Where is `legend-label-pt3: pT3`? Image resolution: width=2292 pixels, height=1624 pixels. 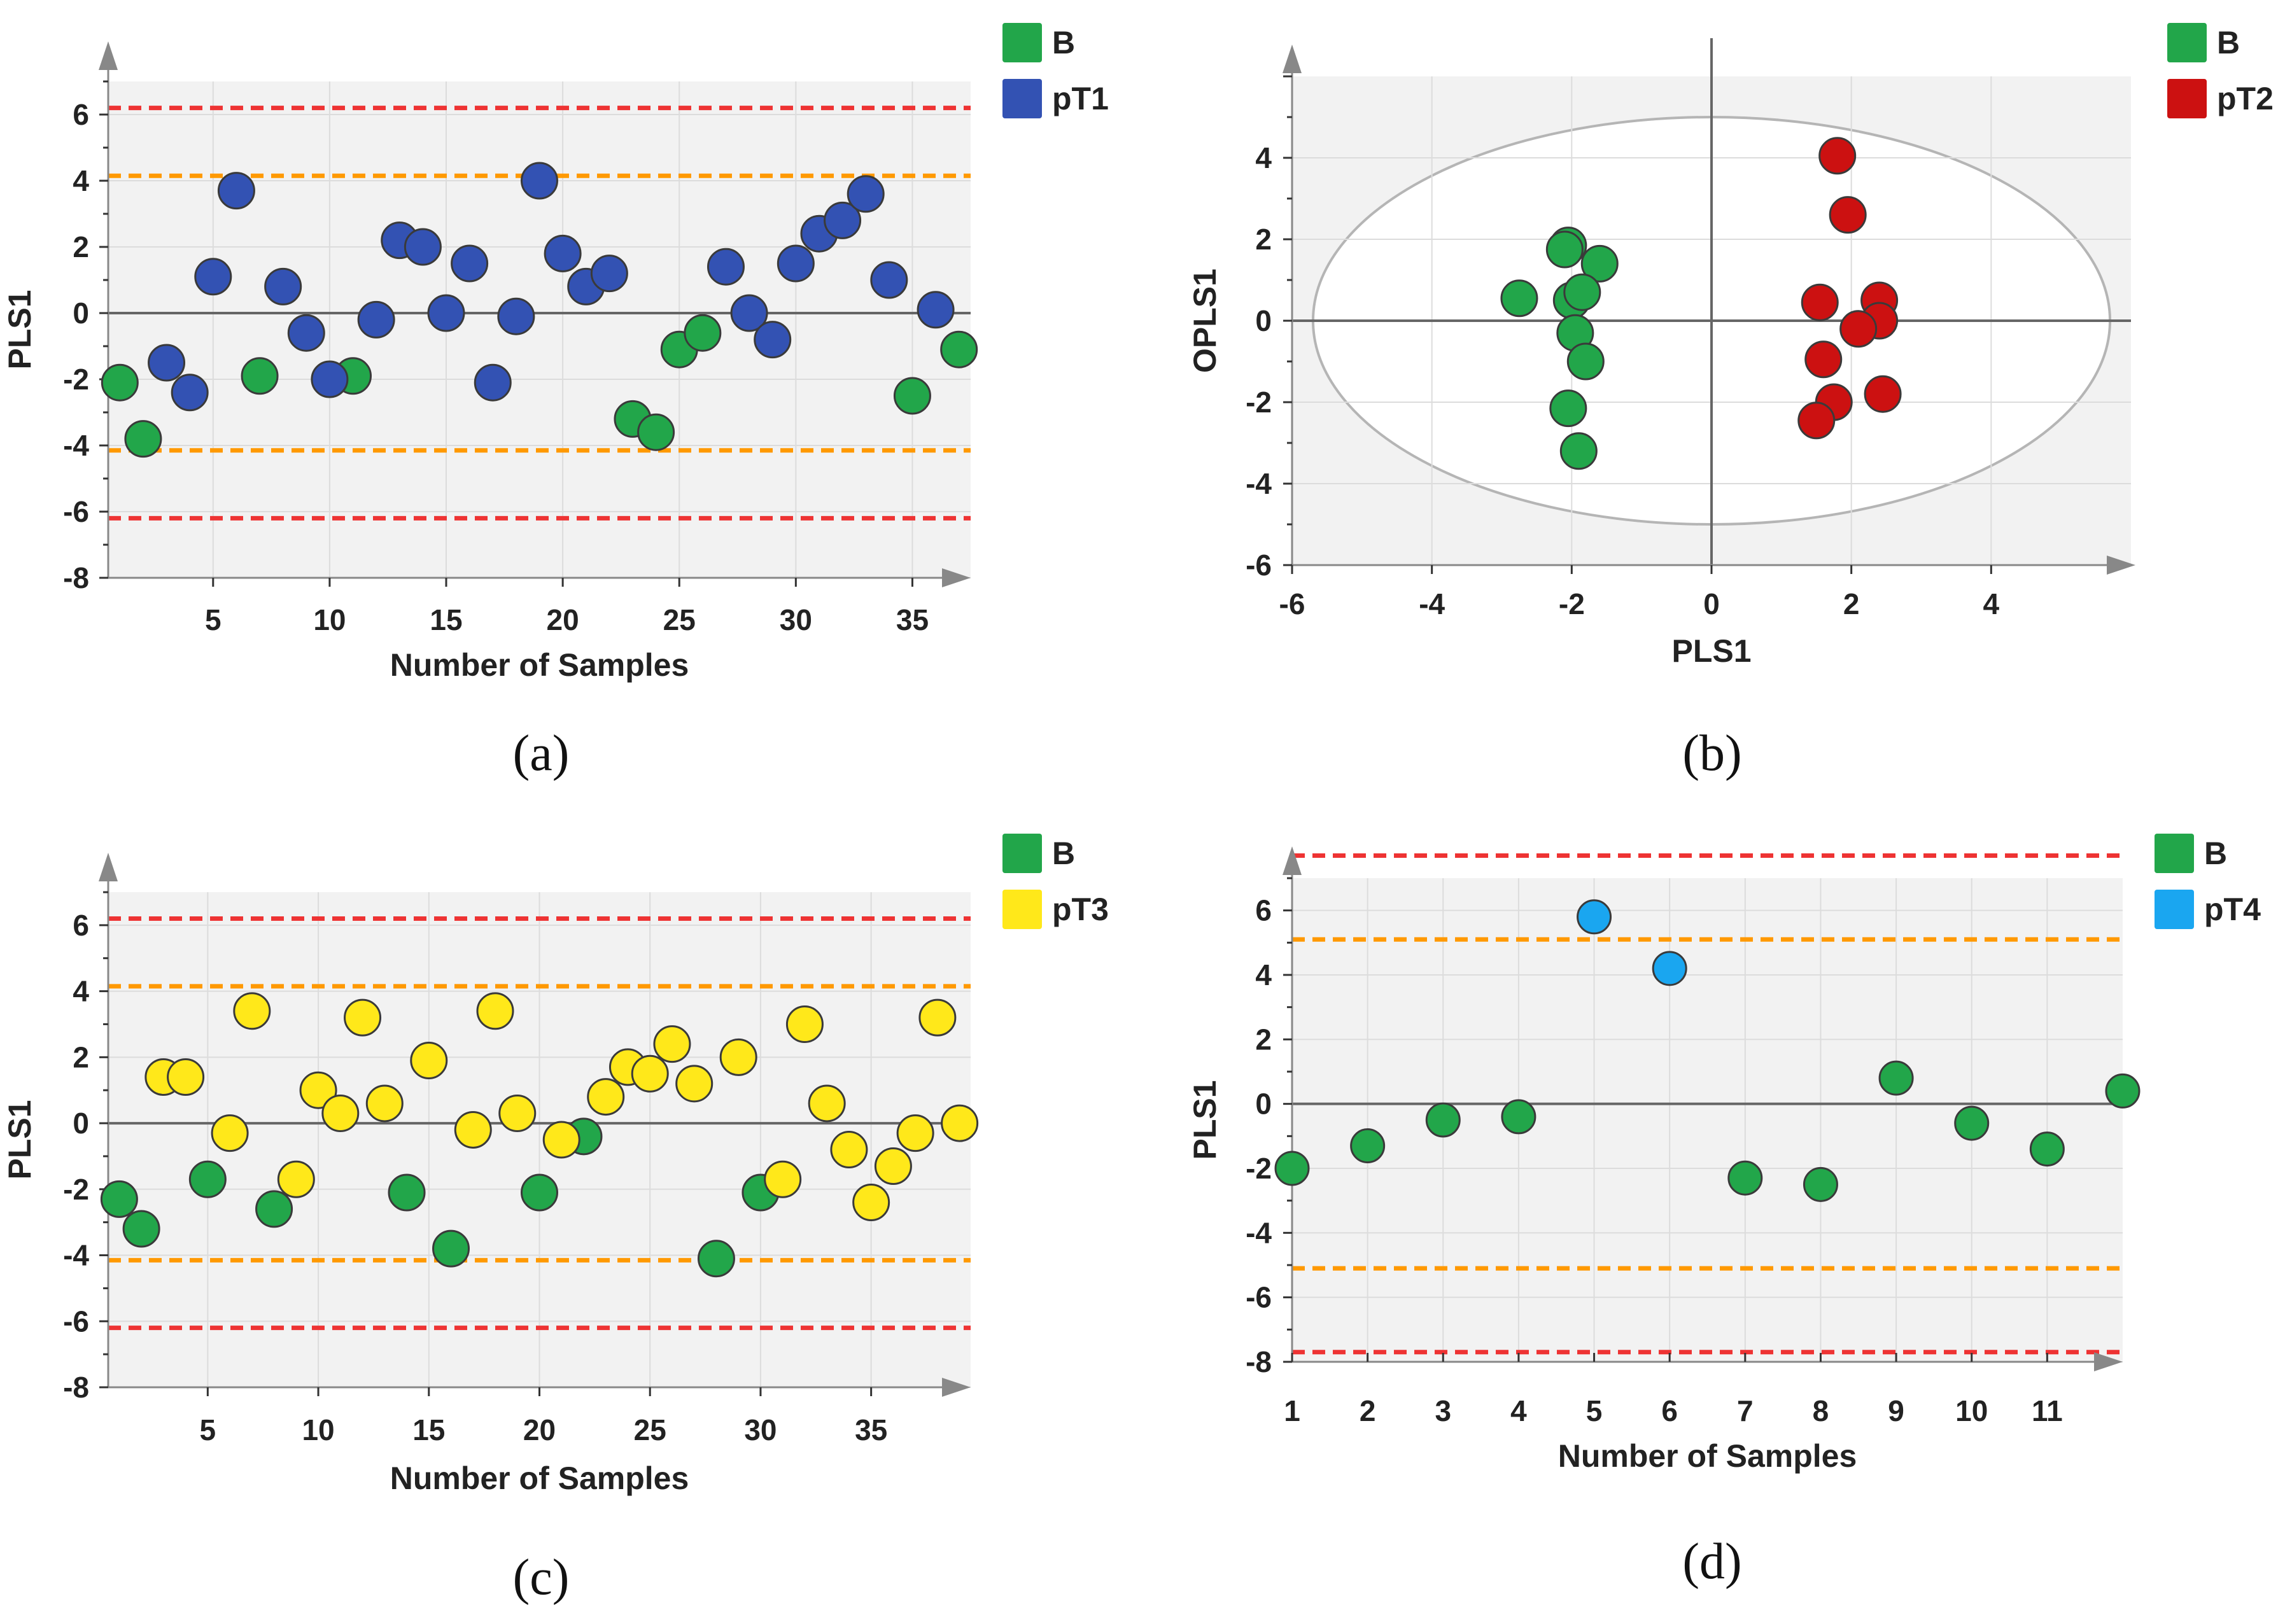 legend-label-pt3: pT3 is located at coordinates (1080, 909).